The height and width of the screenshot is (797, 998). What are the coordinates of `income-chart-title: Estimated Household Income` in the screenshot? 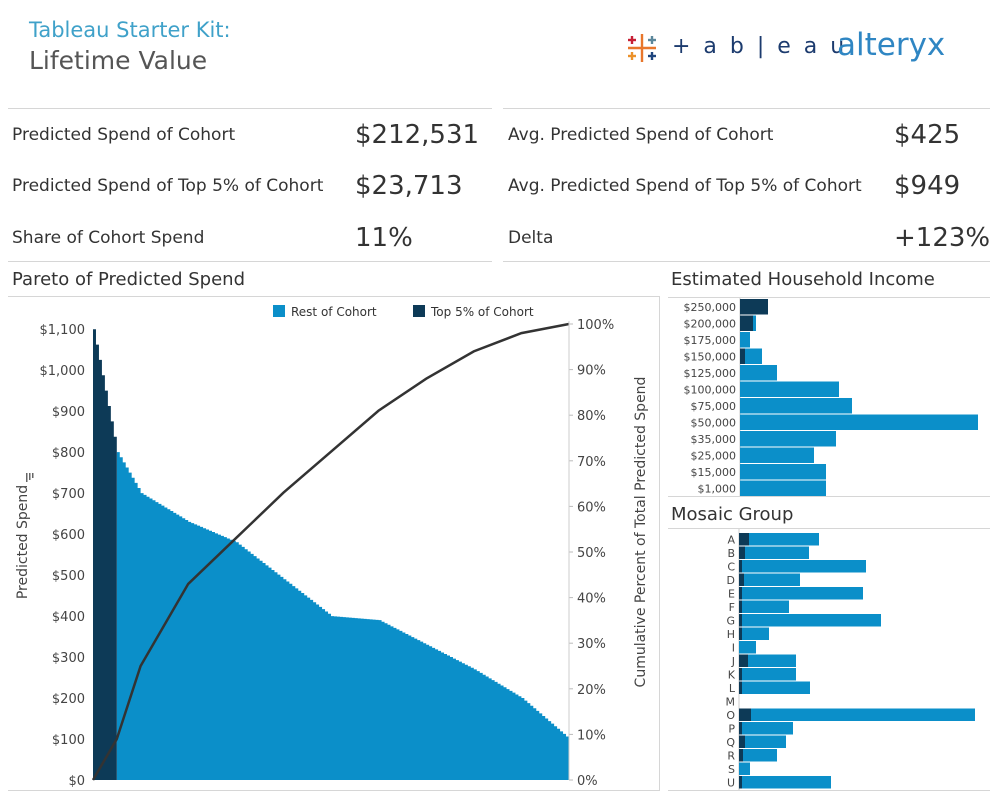 It's located at (803, 279).